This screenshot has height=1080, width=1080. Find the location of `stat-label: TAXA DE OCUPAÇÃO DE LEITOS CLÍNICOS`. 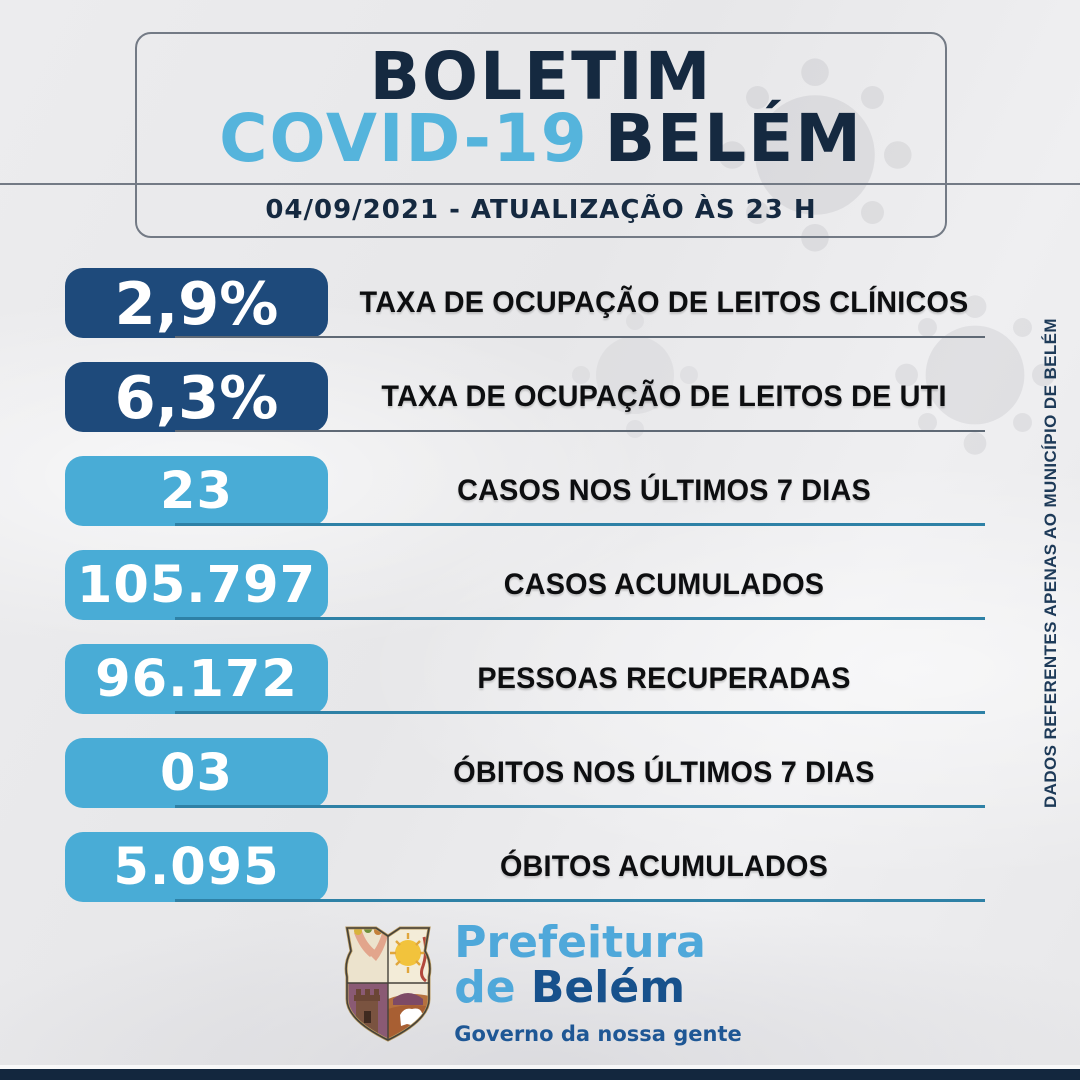

stat-label: TAXA DE OCUPAÇÃO DE LEITOS CLÍNICOS is located at coordinates (664, 302).